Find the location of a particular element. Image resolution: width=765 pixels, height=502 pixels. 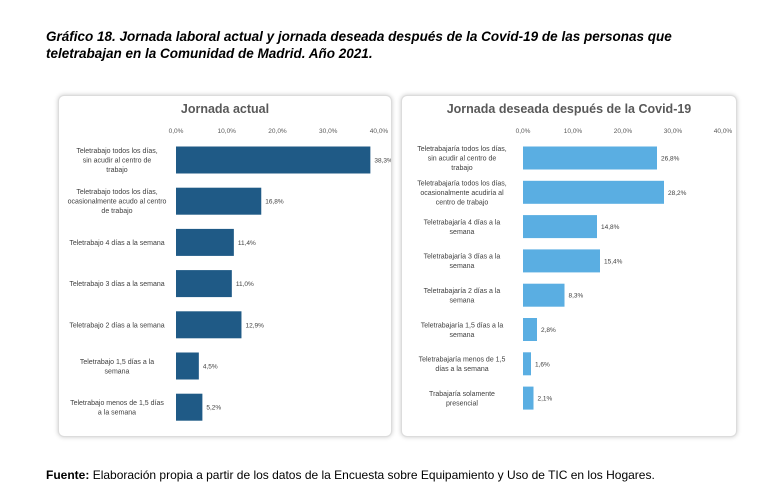

data-label: 11,4% is located at coordinates (247, 243).